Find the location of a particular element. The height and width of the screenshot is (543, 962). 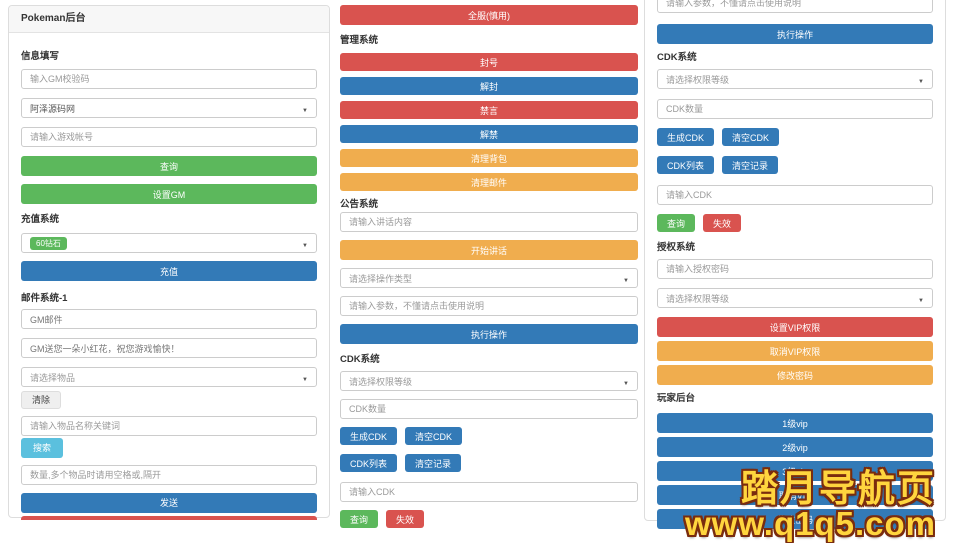

full-server-button: 全服(慎用) is located at coordinates (489, 15).